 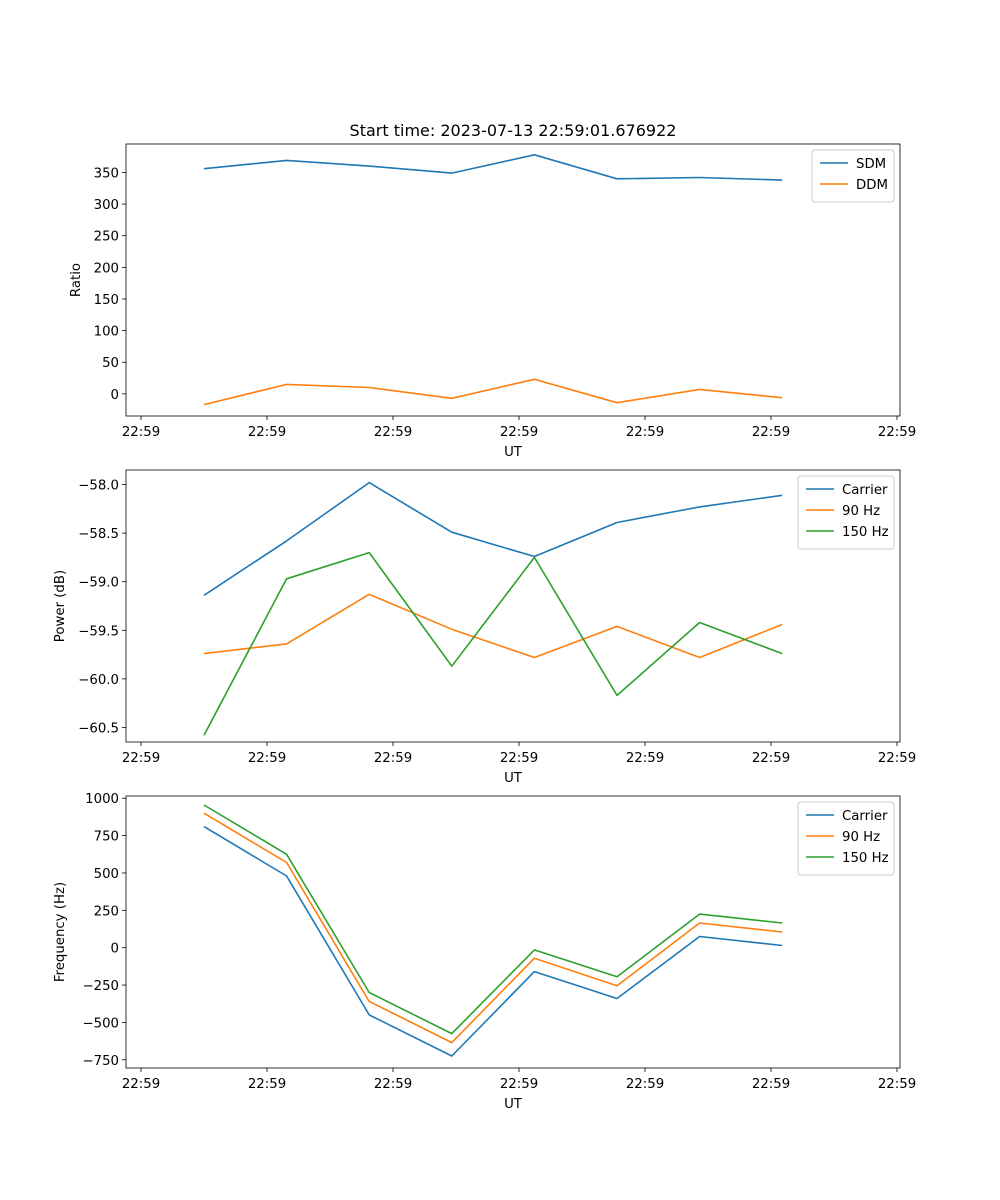 I want to click on y-axis-label: Frequency (Hz), so click(x=60, y=932).